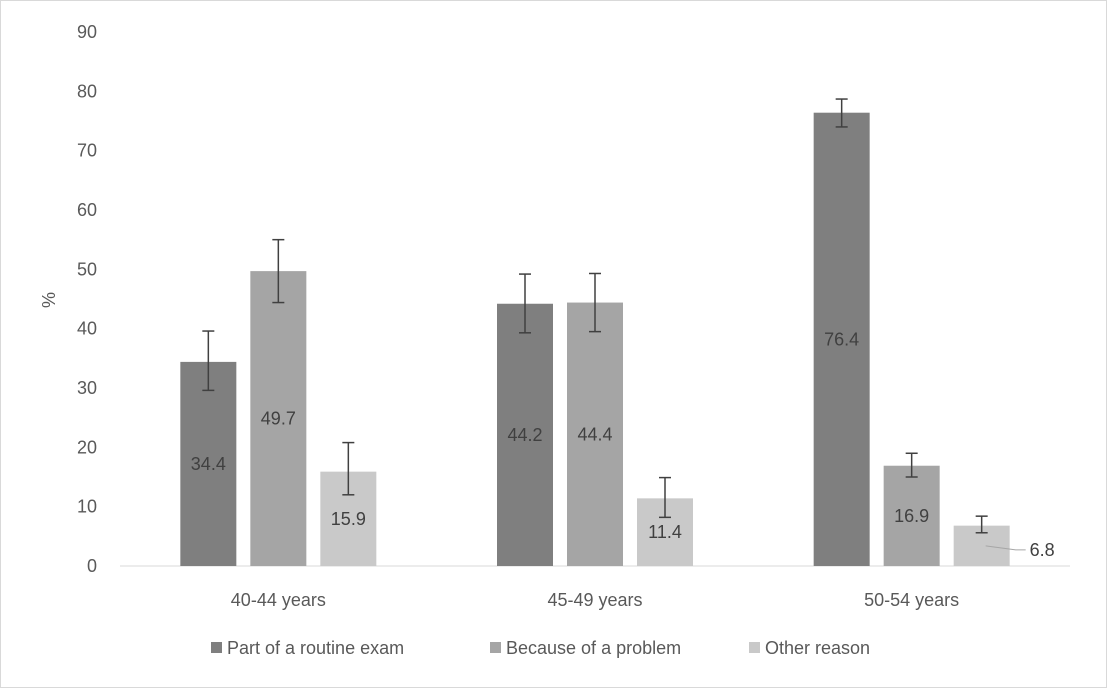 Image resolution: width=1107 pixels, height=688 pixels. Describe the element at coordinates (87, 269) in the screenshot. I see `y-tick-label: 50` at that location.